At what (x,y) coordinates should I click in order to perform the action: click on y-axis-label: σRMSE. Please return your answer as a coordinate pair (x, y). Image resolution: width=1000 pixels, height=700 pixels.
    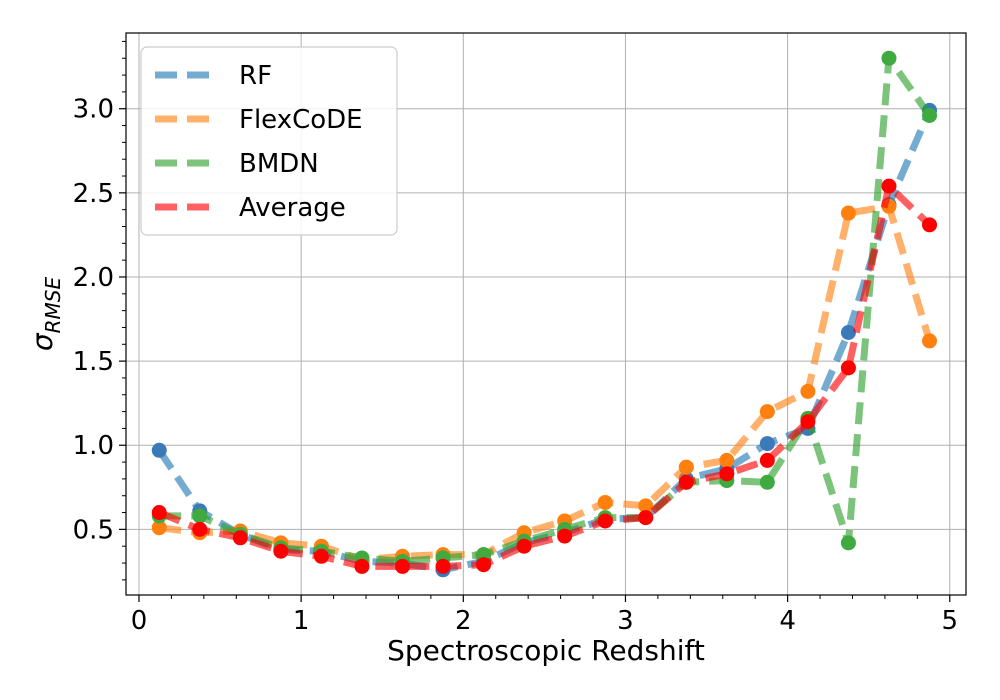
    Looking at the image, I should click on (45, 314).